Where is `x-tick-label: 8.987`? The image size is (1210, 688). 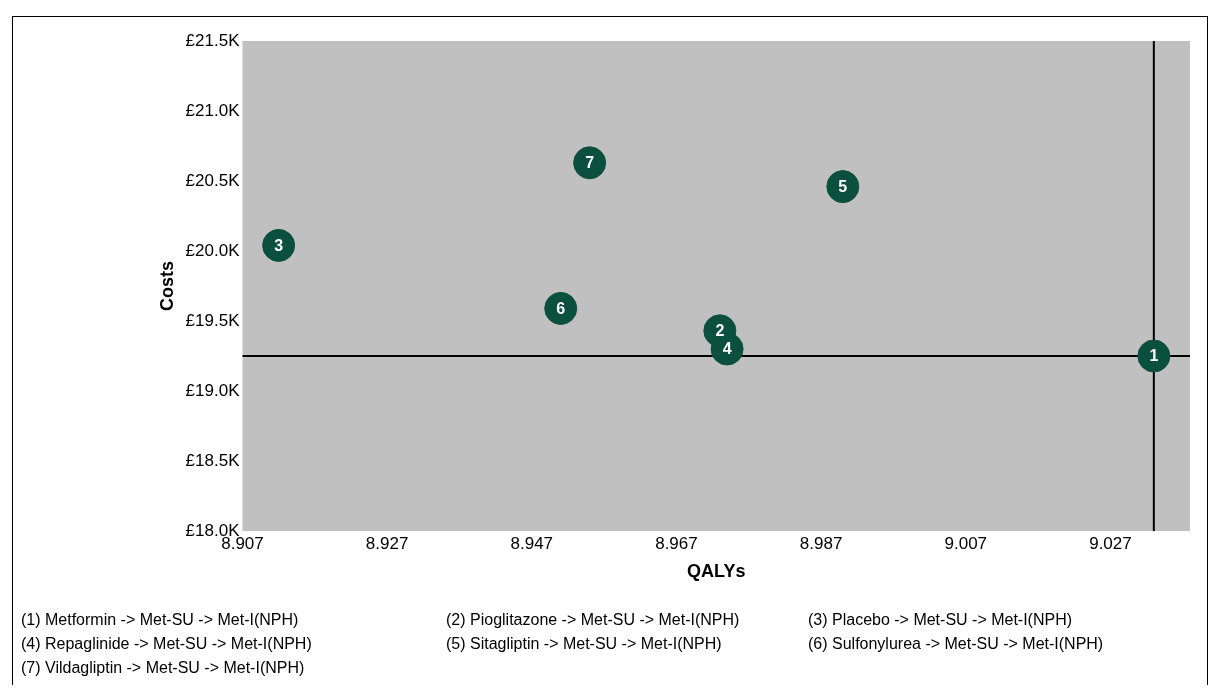 x-tick-label: 8.987 is located at coordinates (821, 543).